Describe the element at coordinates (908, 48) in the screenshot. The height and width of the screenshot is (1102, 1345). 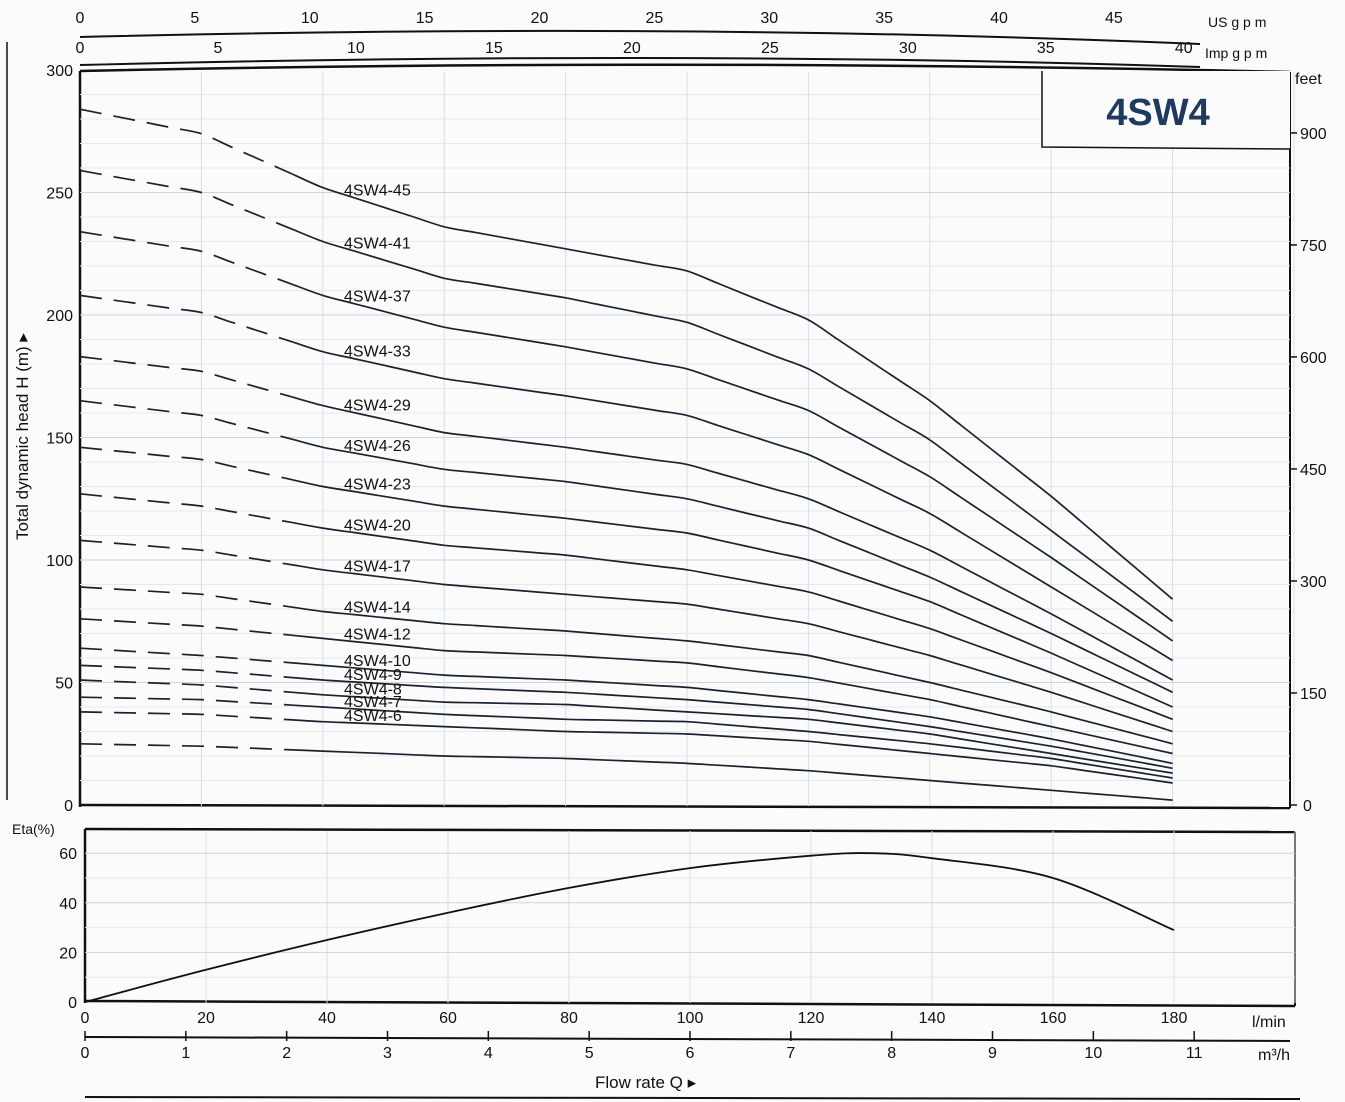
I see `imp-gpm-tick-label: 30` at that location.